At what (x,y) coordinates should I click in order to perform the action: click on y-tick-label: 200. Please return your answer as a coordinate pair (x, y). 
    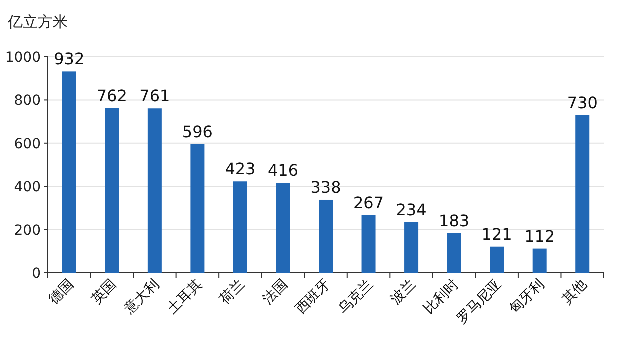
    Looking at the image, I should click on (27, 230).